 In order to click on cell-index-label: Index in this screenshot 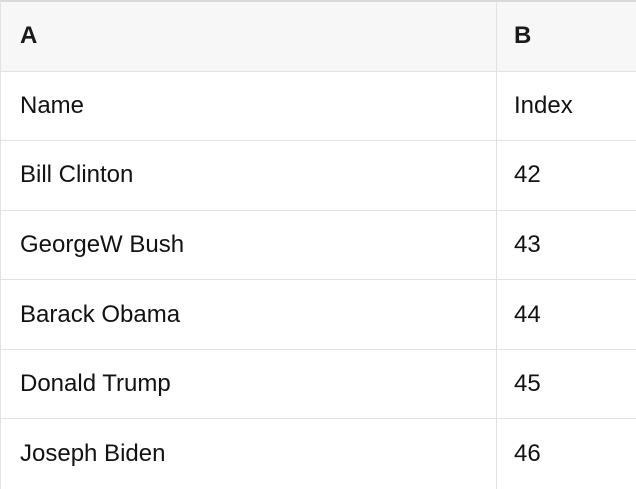, I will do `click(543, 105)`.